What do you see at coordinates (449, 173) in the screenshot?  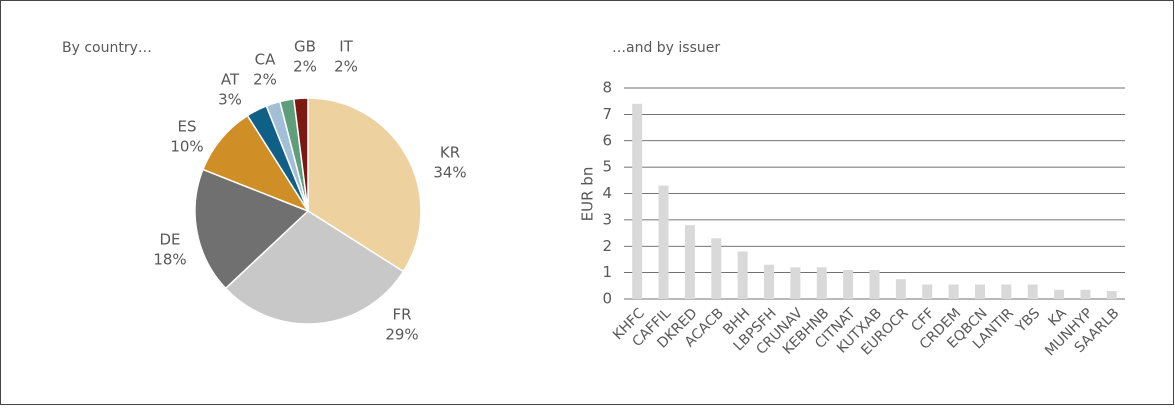 I see `slice-value: 34%` at bounding box center [449, 173].